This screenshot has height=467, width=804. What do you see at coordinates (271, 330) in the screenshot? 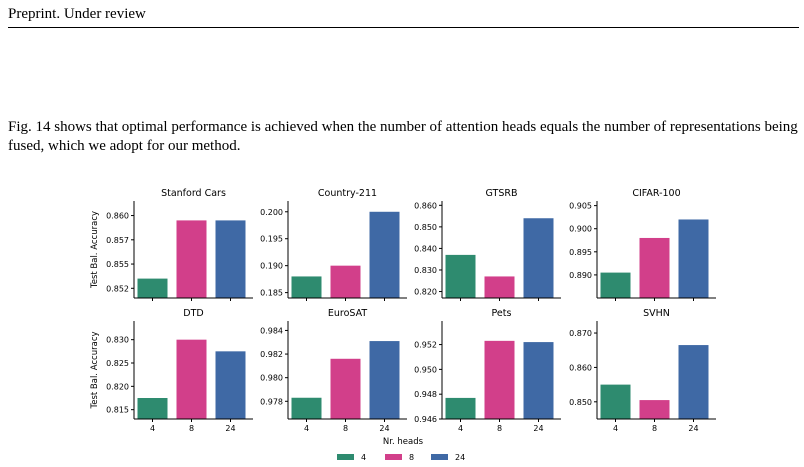
I see `y-tick-label: 0.984` at bounding box center [271, 330].